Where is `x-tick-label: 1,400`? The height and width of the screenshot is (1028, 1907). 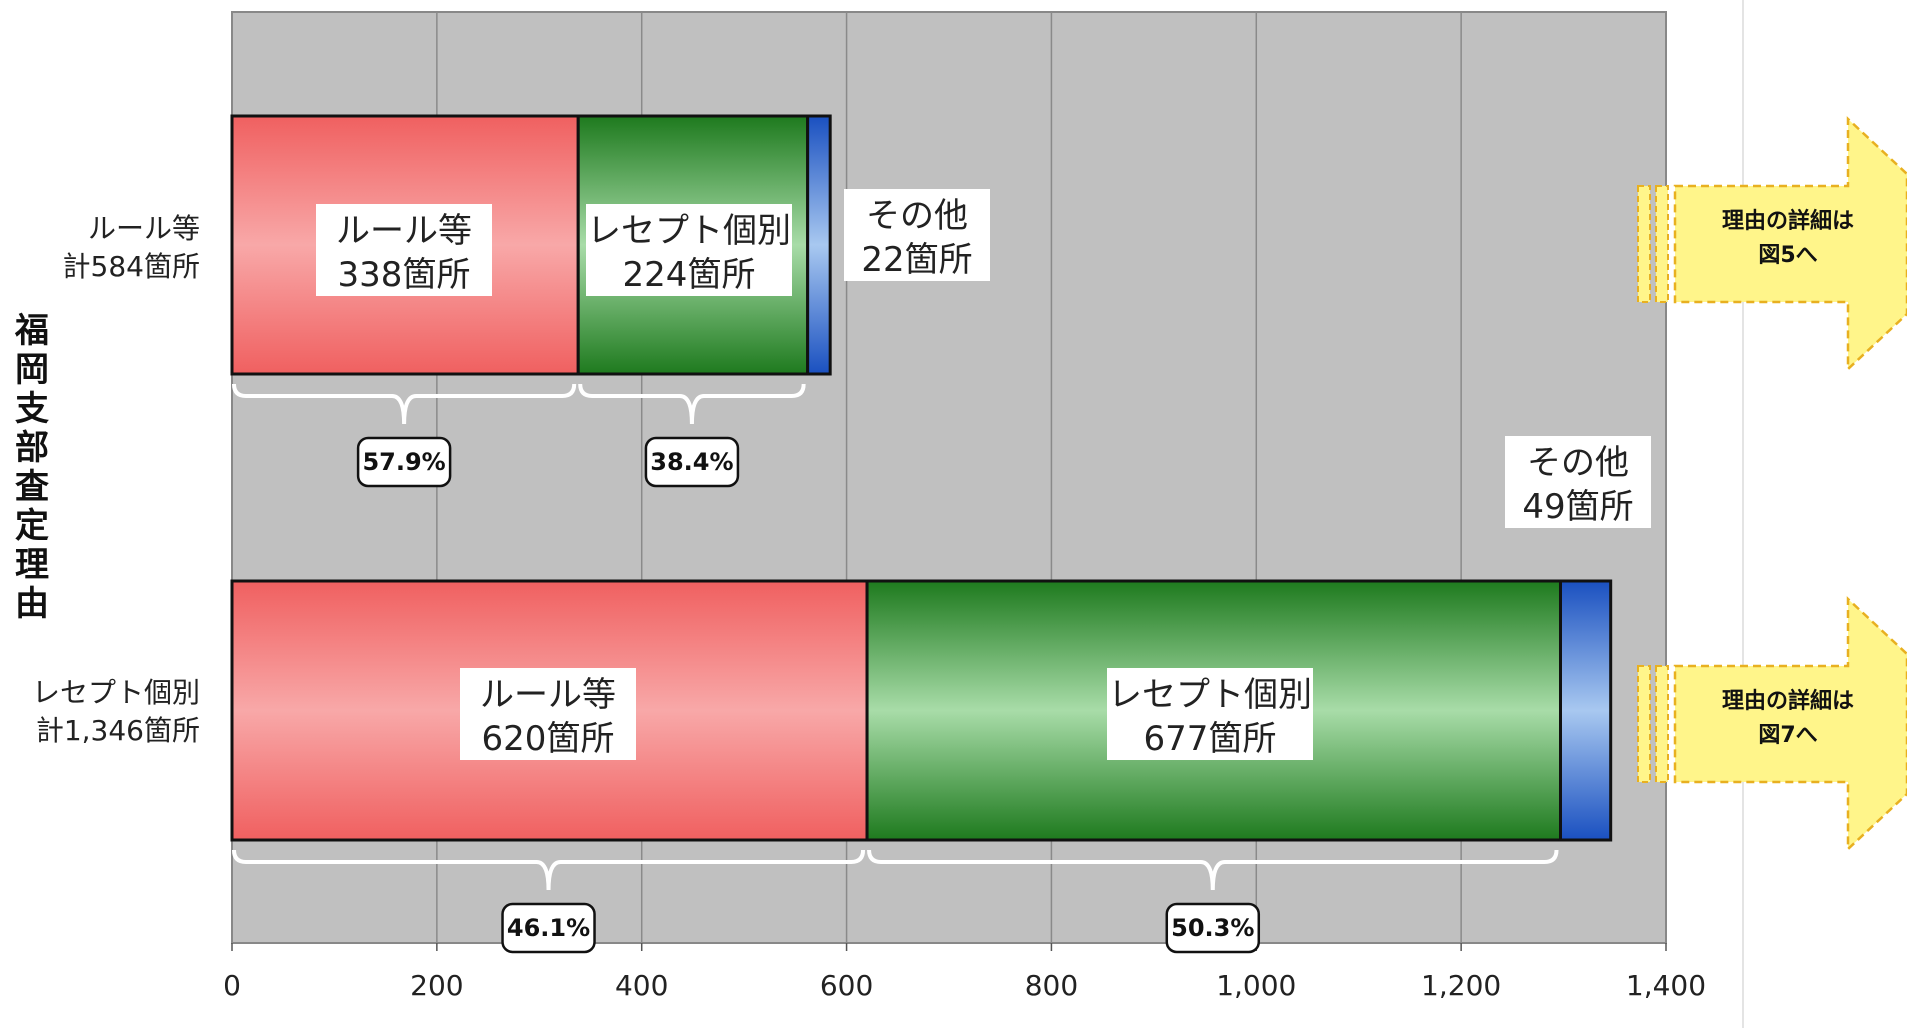 x-tick-label: 1,400 is located at coordinates (1666, 985).